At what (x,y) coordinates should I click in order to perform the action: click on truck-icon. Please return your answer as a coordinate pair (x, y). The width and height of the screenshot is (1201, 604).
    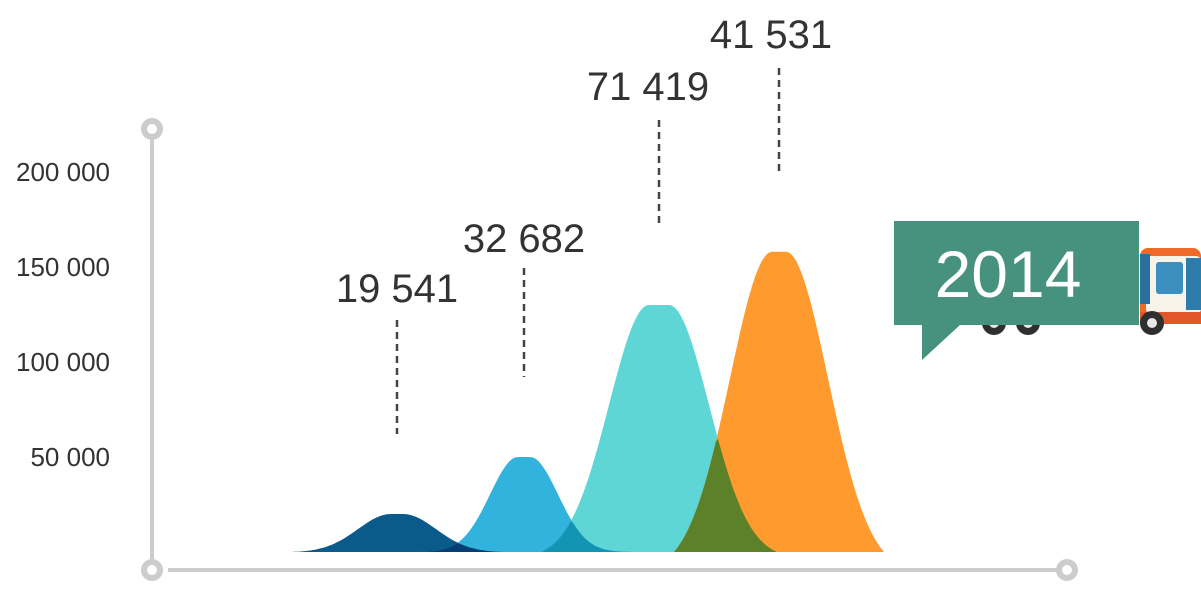
    Looking at the image, I should click on (1091, 291).